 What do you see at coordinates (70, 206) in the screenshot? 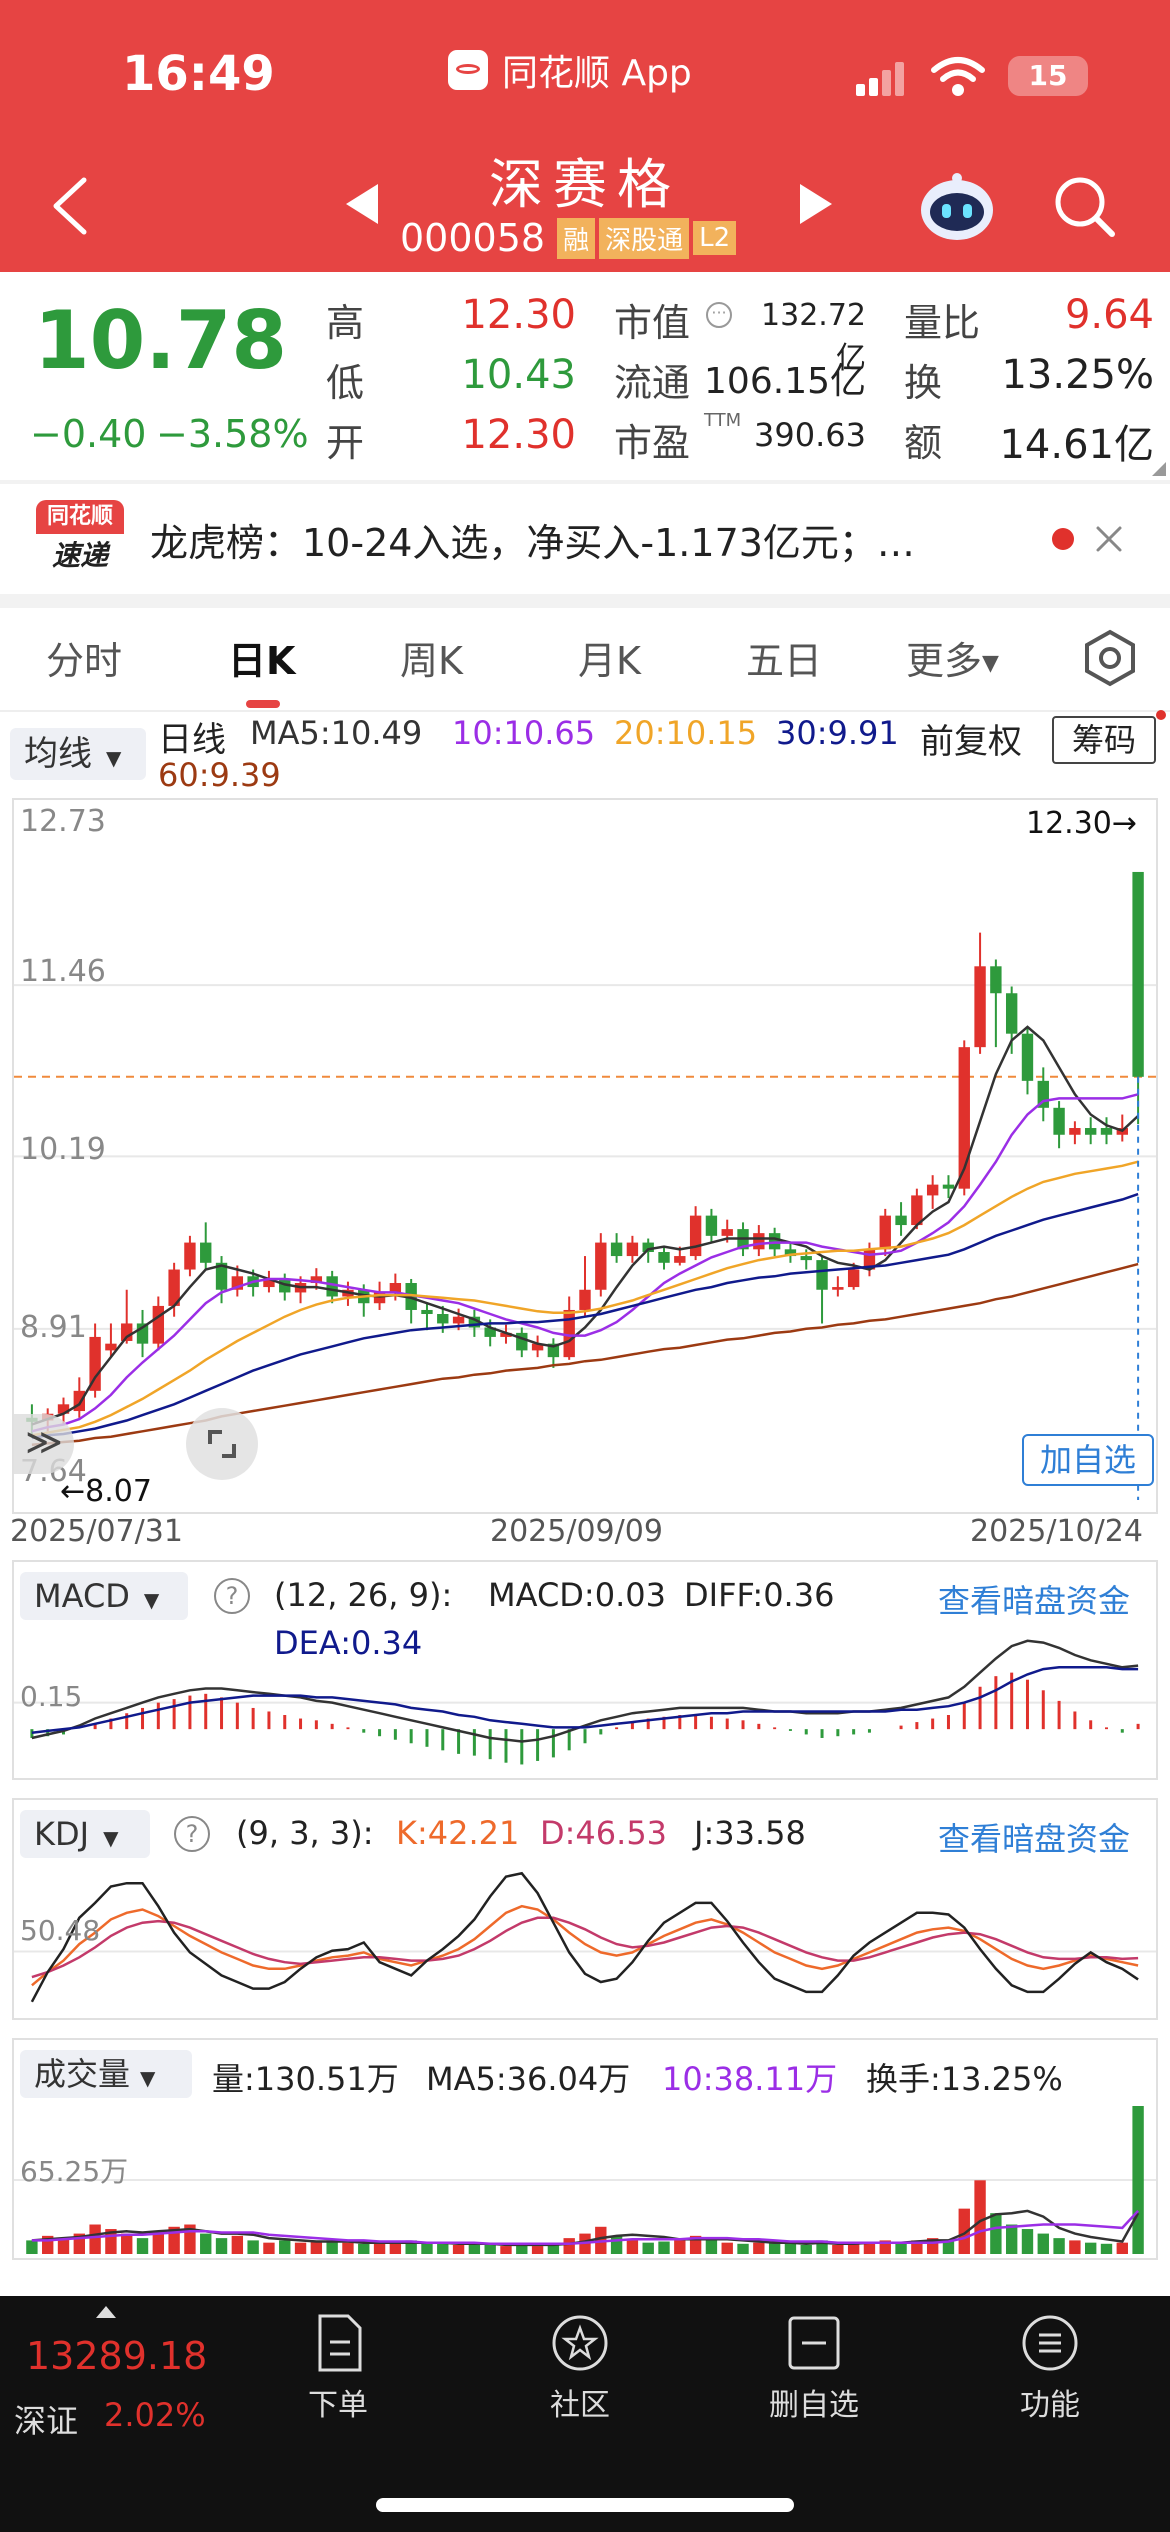
I see `back-icon` at bounding box center [70, 206].